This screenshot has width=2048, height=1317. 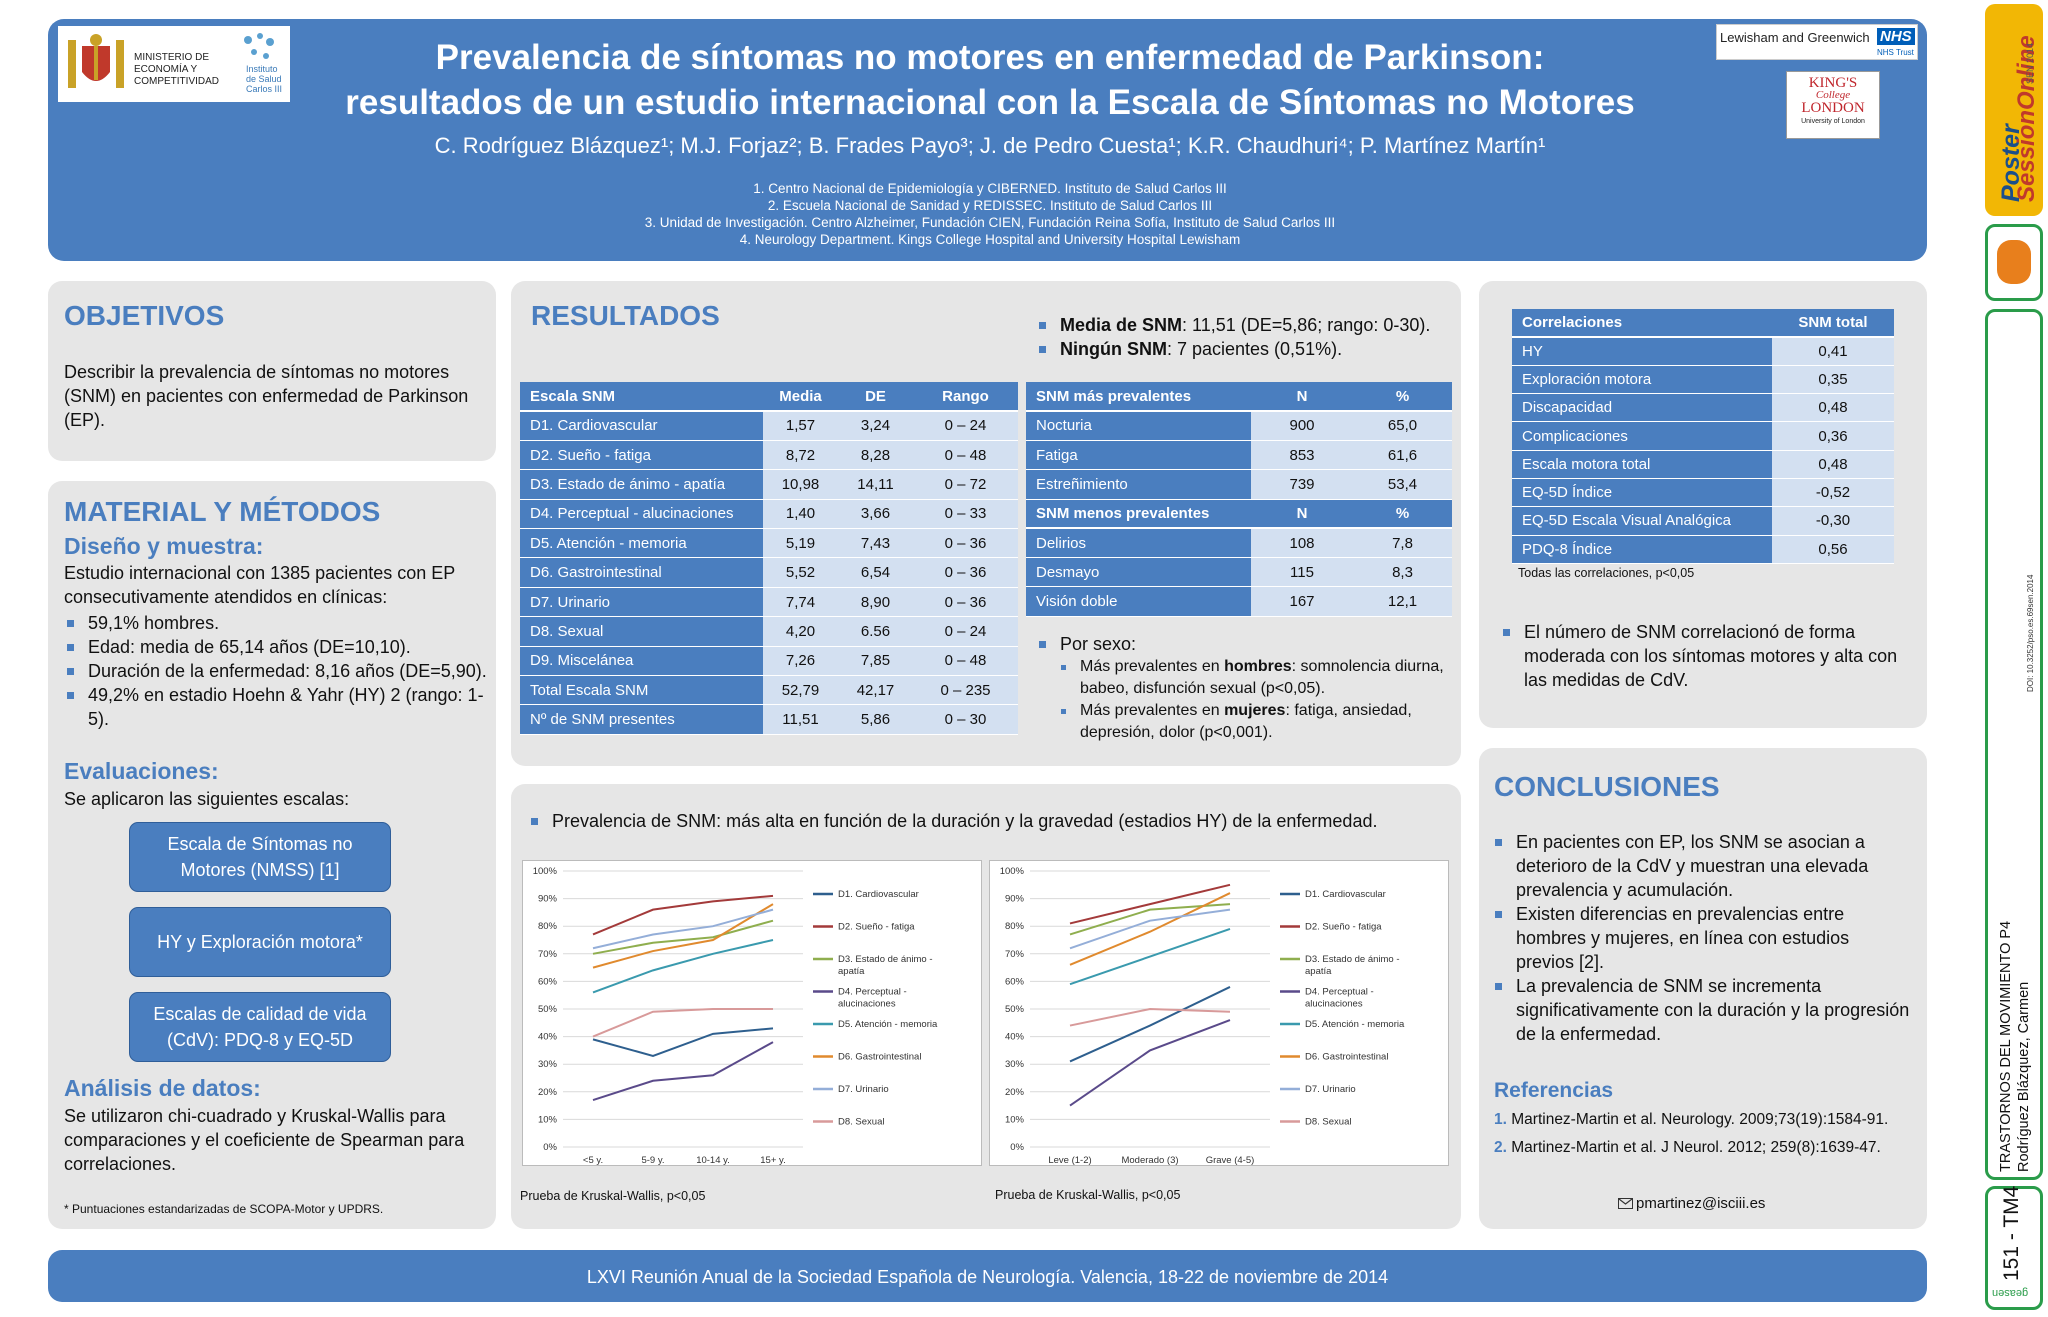 What do you see at coordinates (613, 1196) in the screenshot?
I see `chart-duracion-note: Prueba de Kruskal-Wallis, p<0,05` at bounding box center [613, 1196].